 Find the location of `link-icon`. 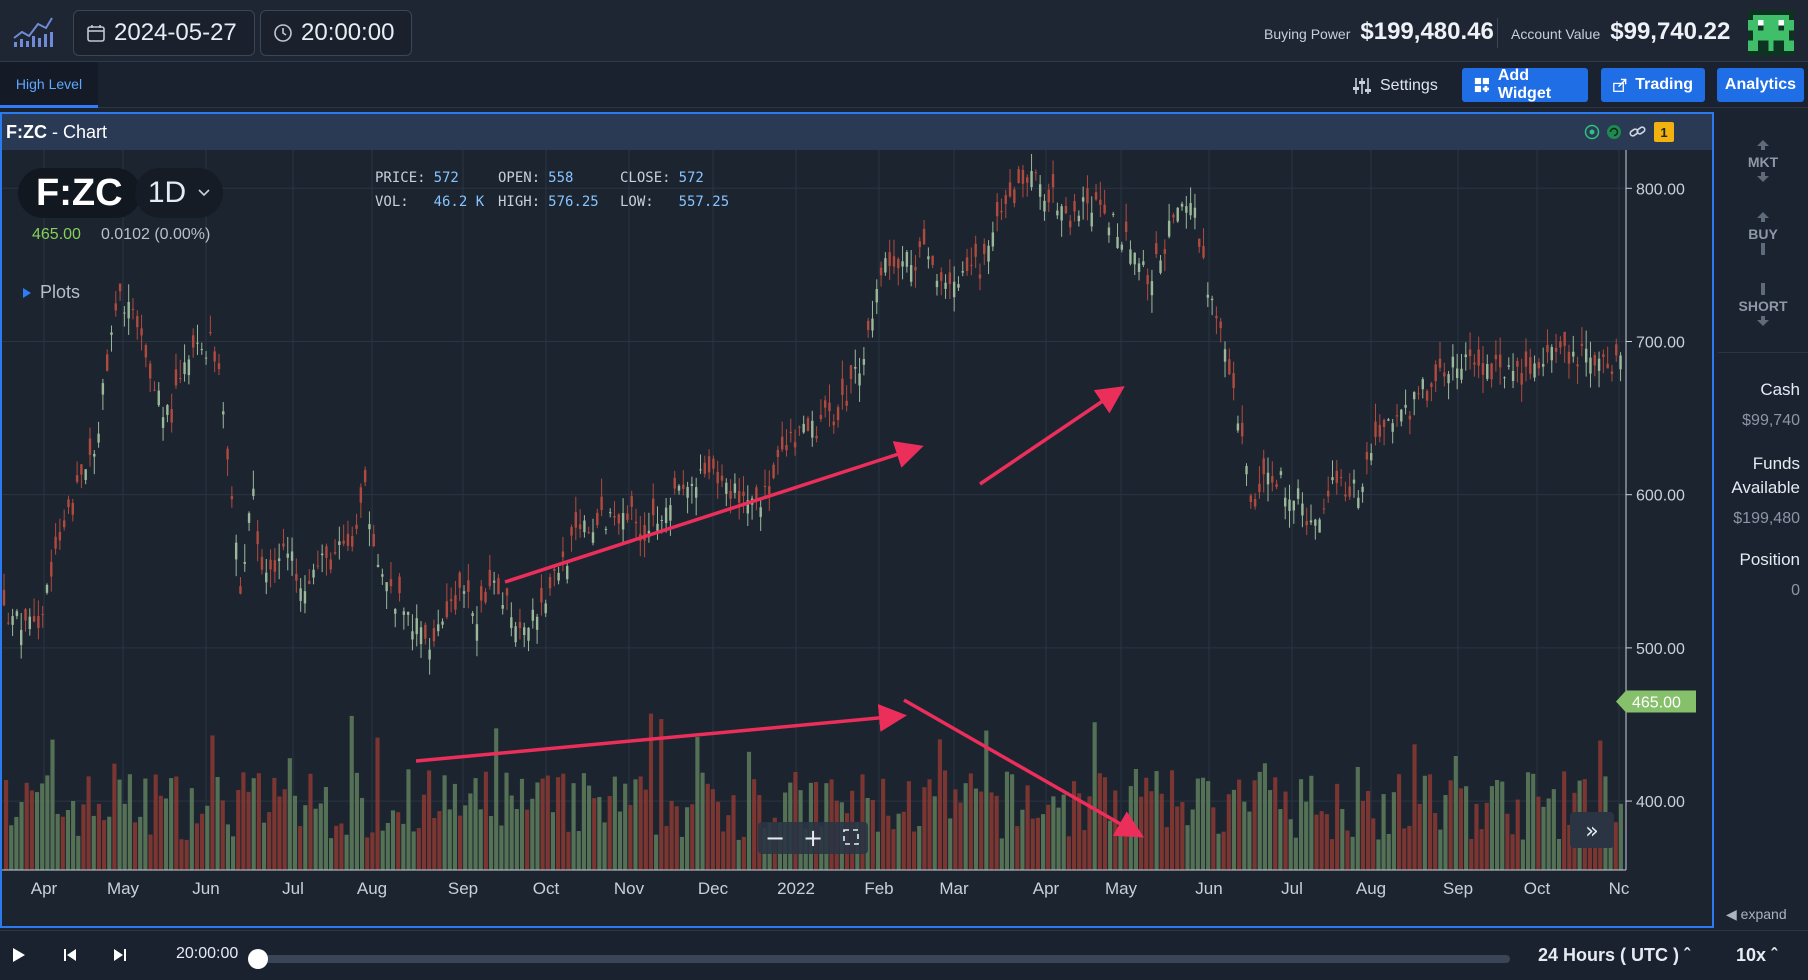

link-icon is located at coordinates (1638, 132).